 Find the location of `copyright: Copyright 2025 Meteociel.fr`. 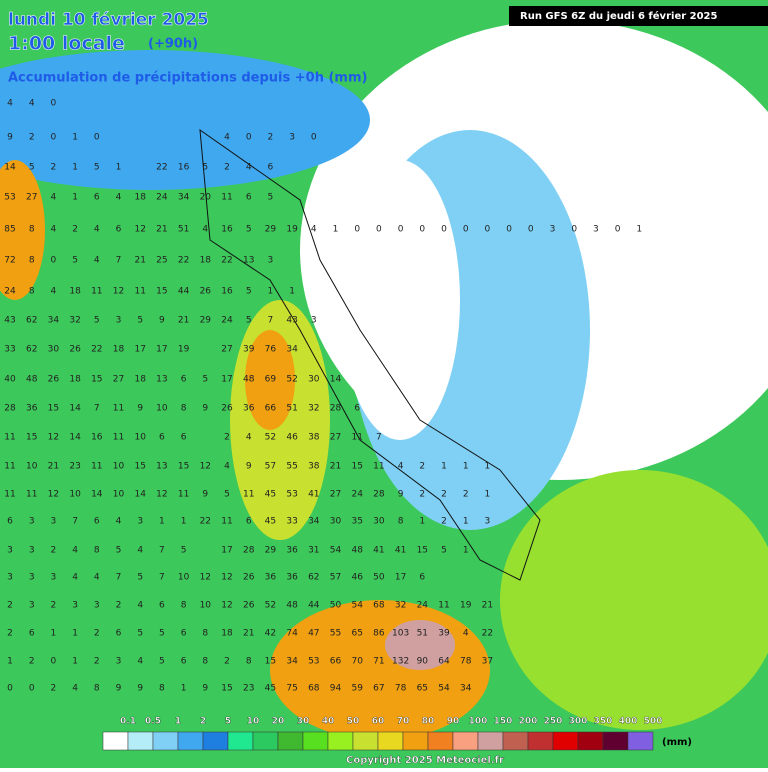

copyright: Copyright 2025 Meteociel.fr is located at coordinates (425, 760).